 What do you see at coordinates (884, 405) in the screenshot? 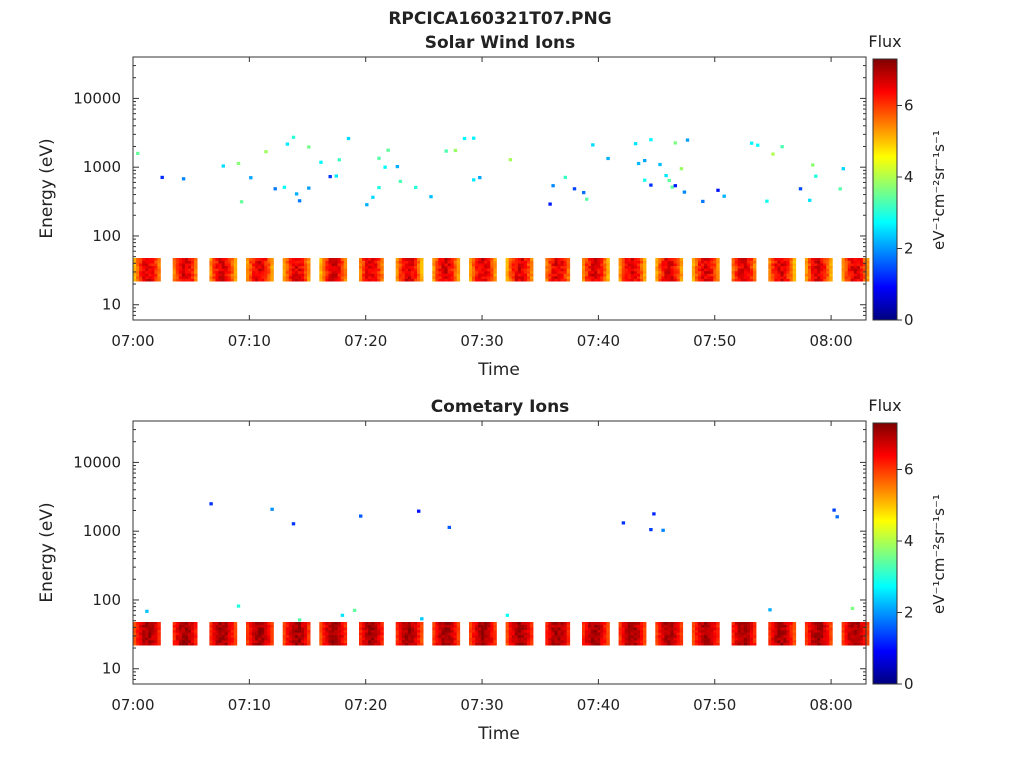
I see `colorbar-title: Flux` at bounding box center [884, 405].